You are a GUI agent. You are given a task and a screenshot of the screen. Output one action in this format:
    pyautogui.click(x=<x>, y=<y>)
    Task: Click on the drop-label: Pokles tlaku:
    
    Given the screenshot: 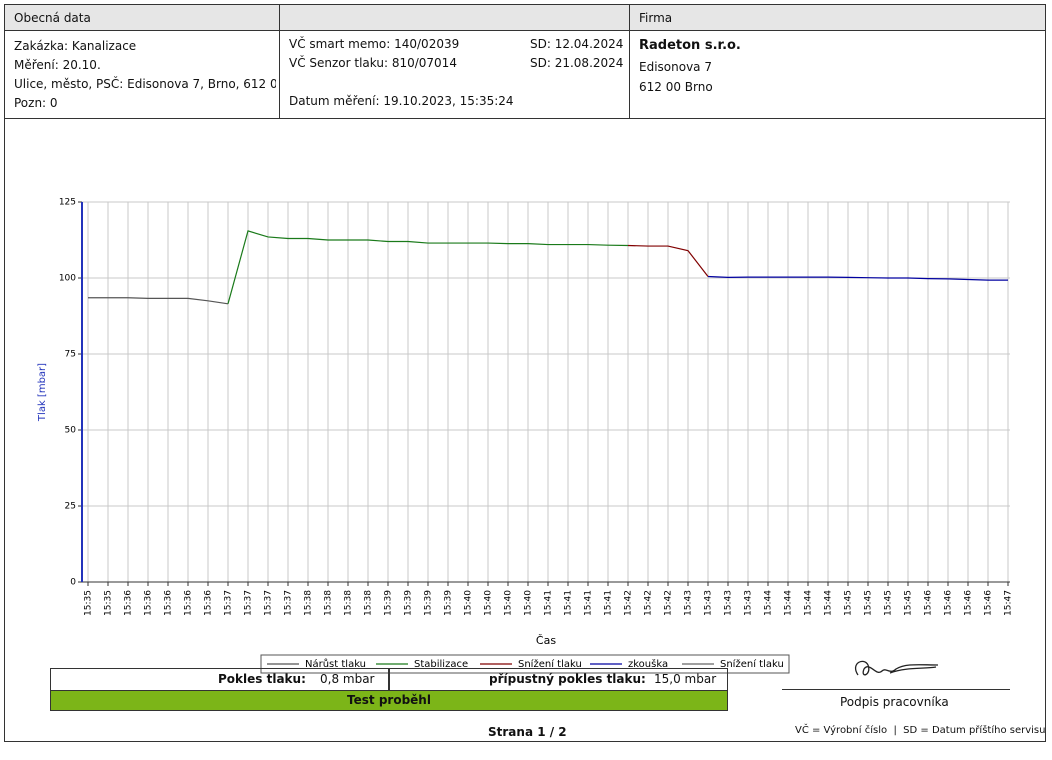 What is the action you would take?
    pyautogui.click(x=262, y=679)
    